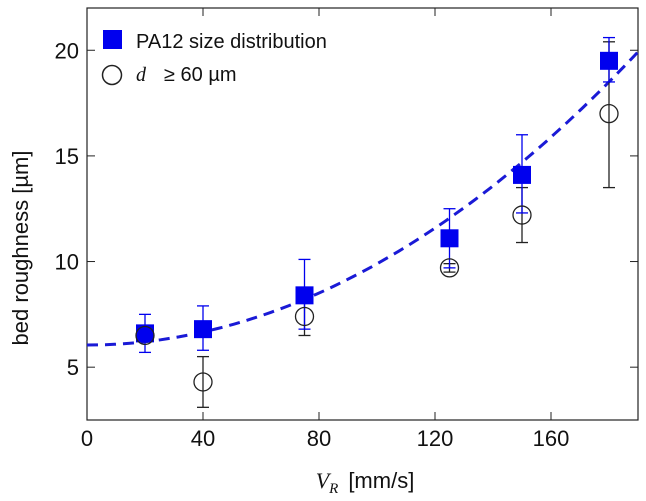 The image size is (646, 501). Describe the element at coordinates (435, 438) in the screenshot. I see `x-tick-label: 120` at that location.